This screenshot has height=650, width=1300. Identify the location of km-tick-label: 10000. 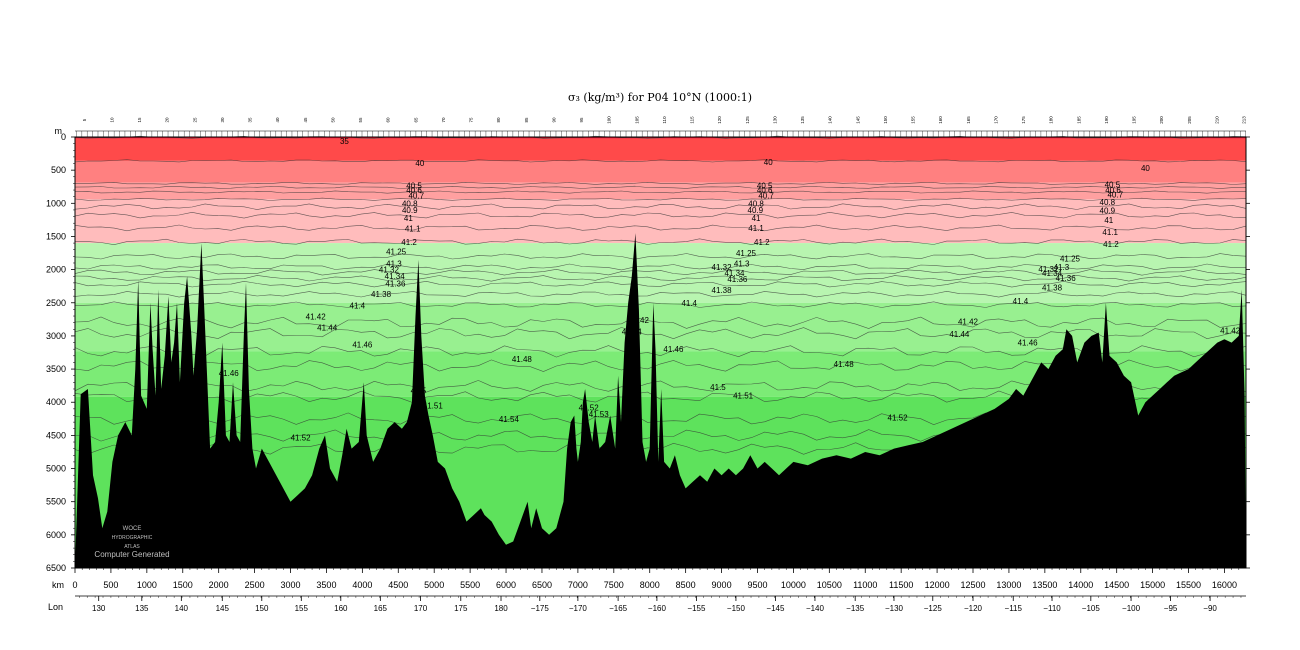
(793, 585).